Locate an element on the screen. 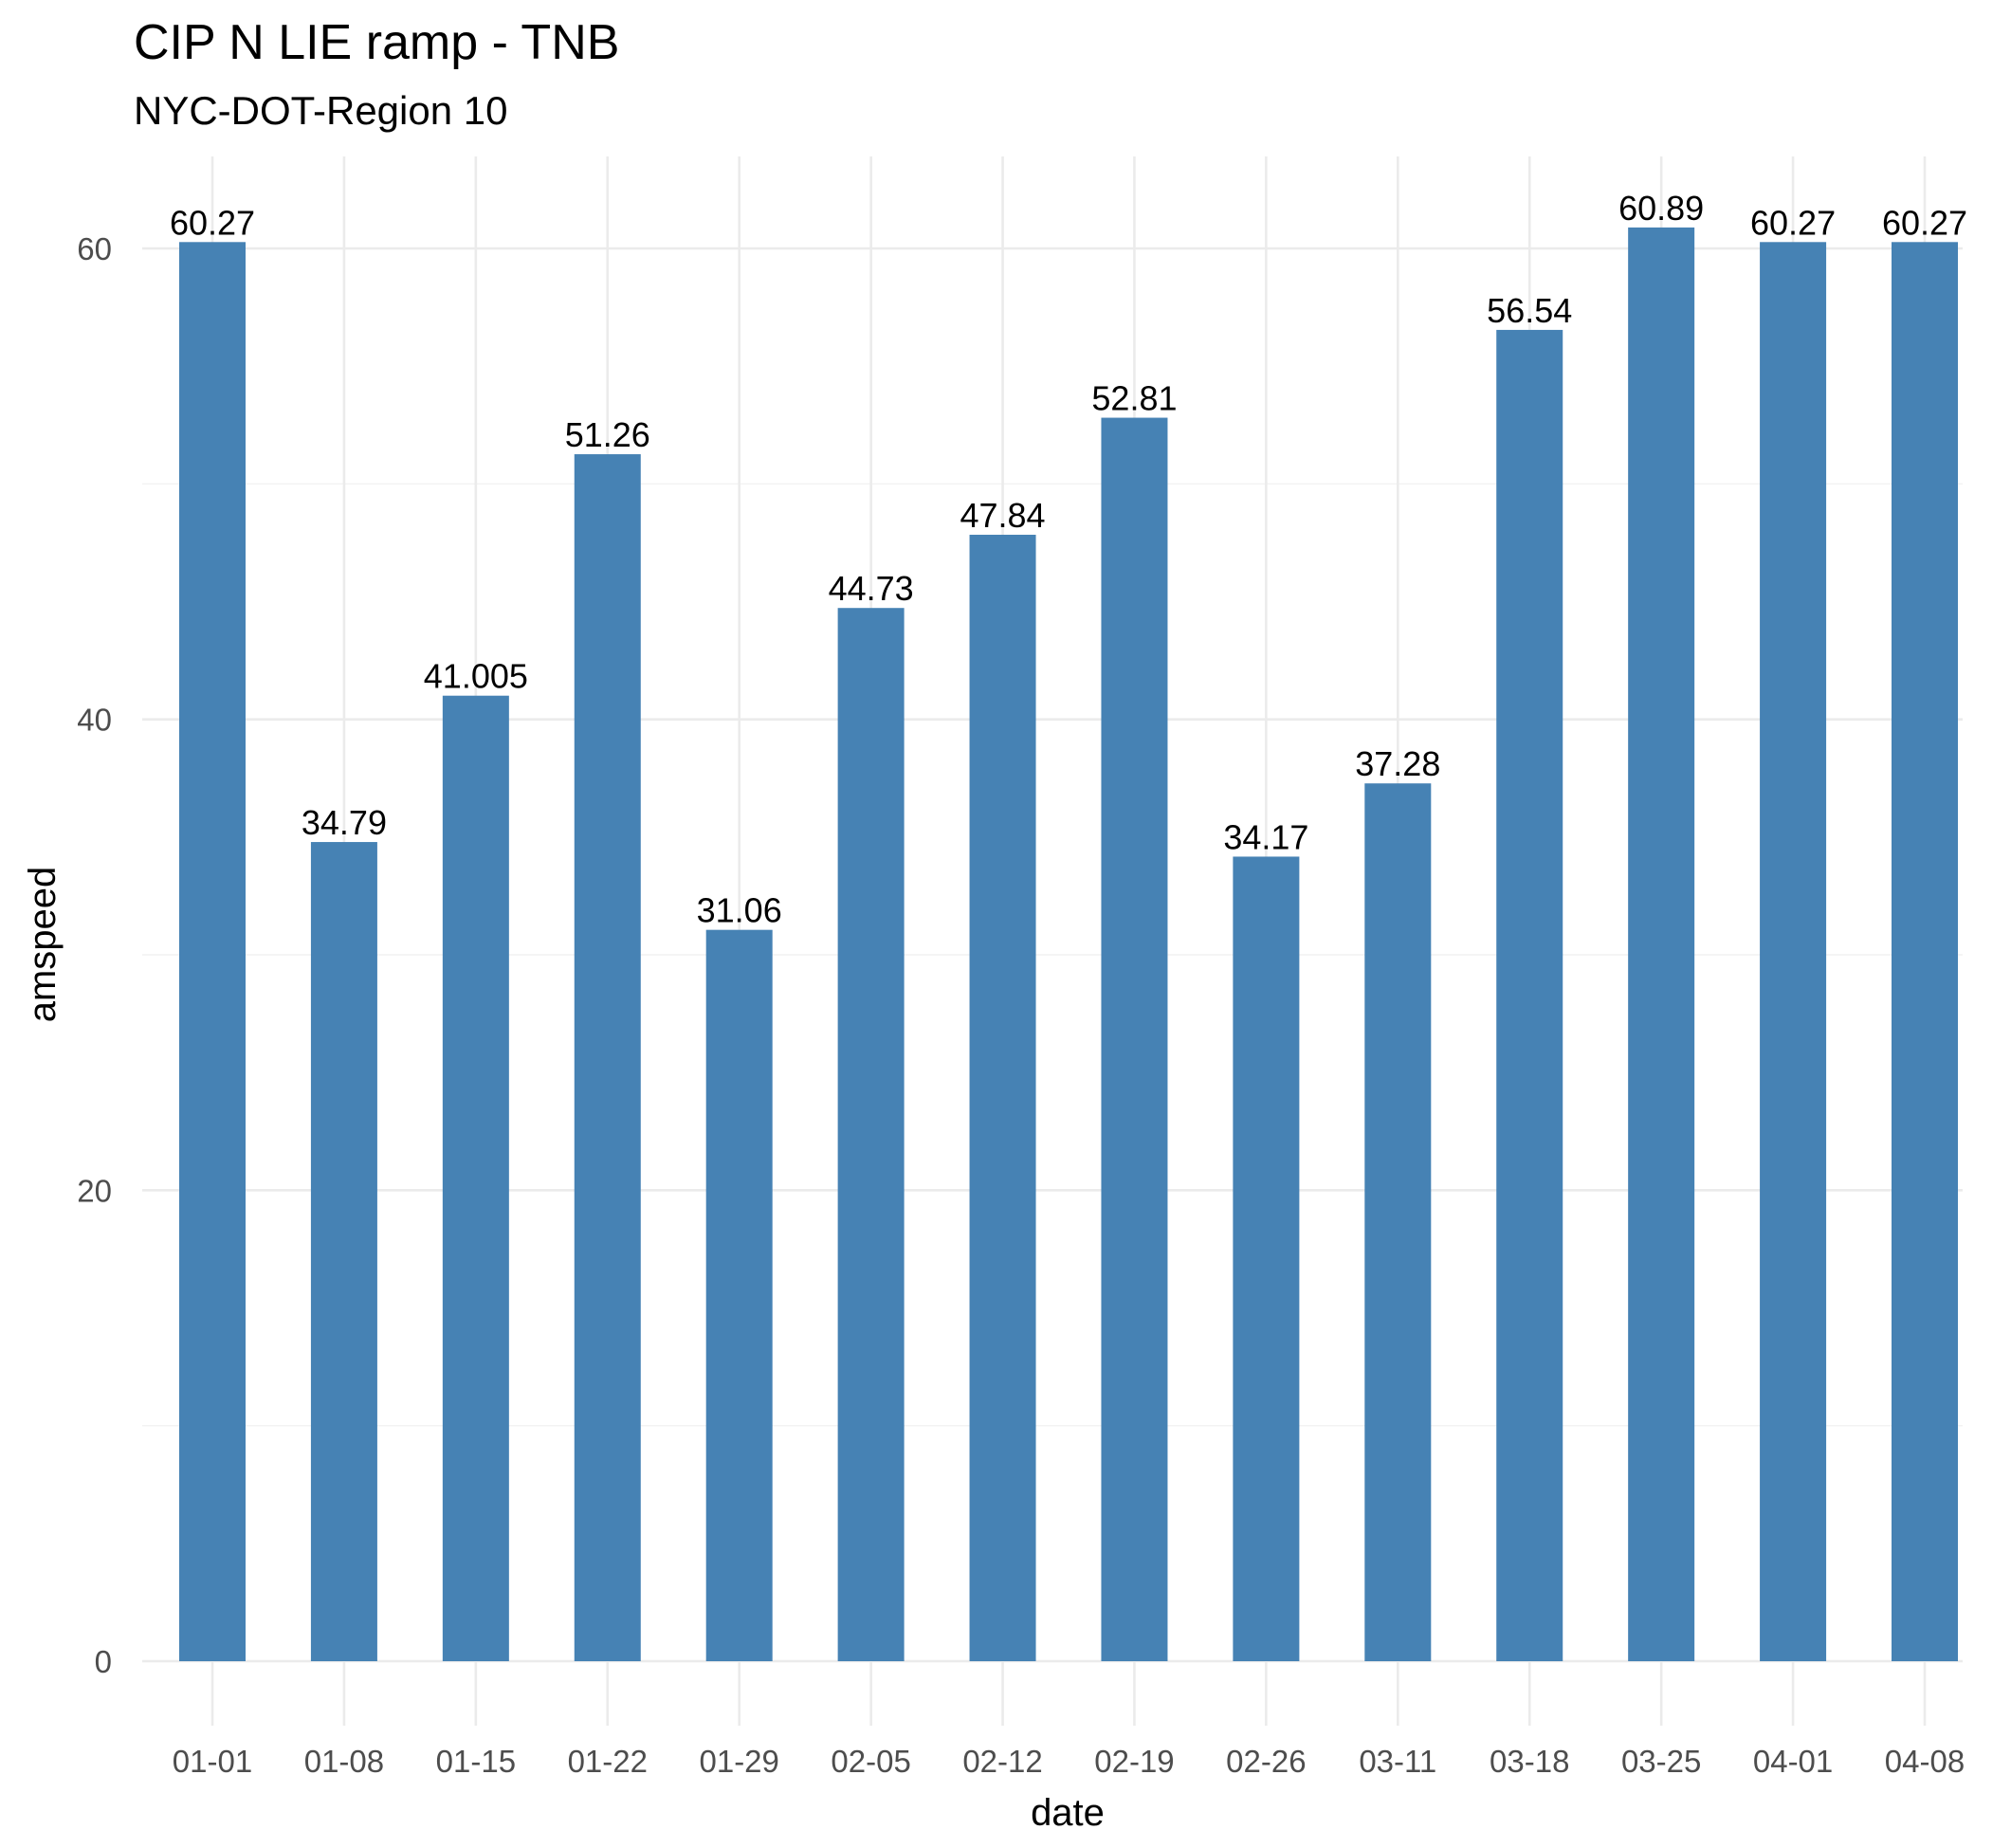 The height and width of the screenshot is (1848, 2011). x-tick-label: 03-25 is located at coordinates (1661, 1761).